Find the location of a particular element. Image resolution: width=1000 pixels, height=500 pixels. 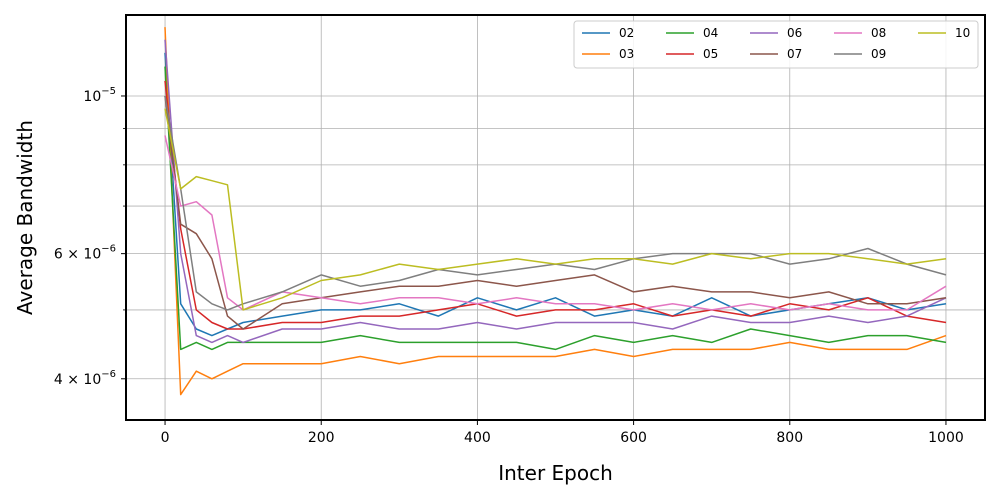

y-tick-label-base: 6 × 10 is located at coordinates (77, 255).